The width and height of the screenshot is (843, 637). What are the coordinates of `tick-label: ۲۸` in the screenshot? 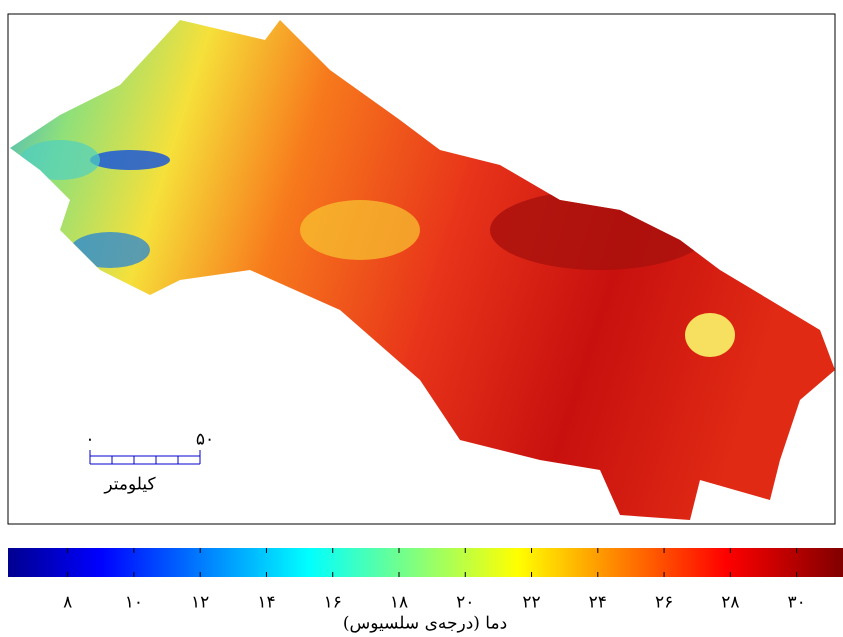 It's located at (730, 603).